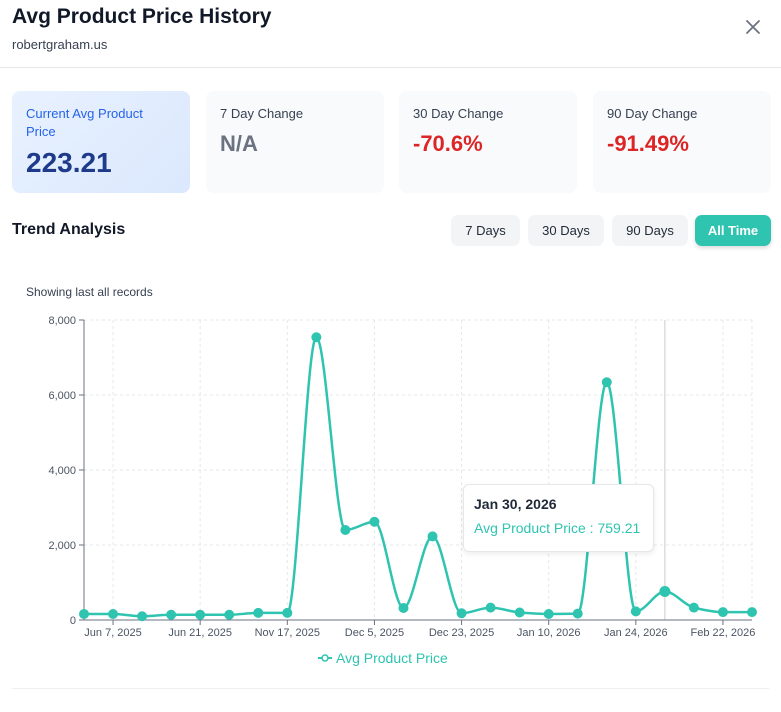  Describe the element at coordinates (557, 528) in the screenshot. I see `tooltip-value: Avg Product Price : 759.21` at that location.